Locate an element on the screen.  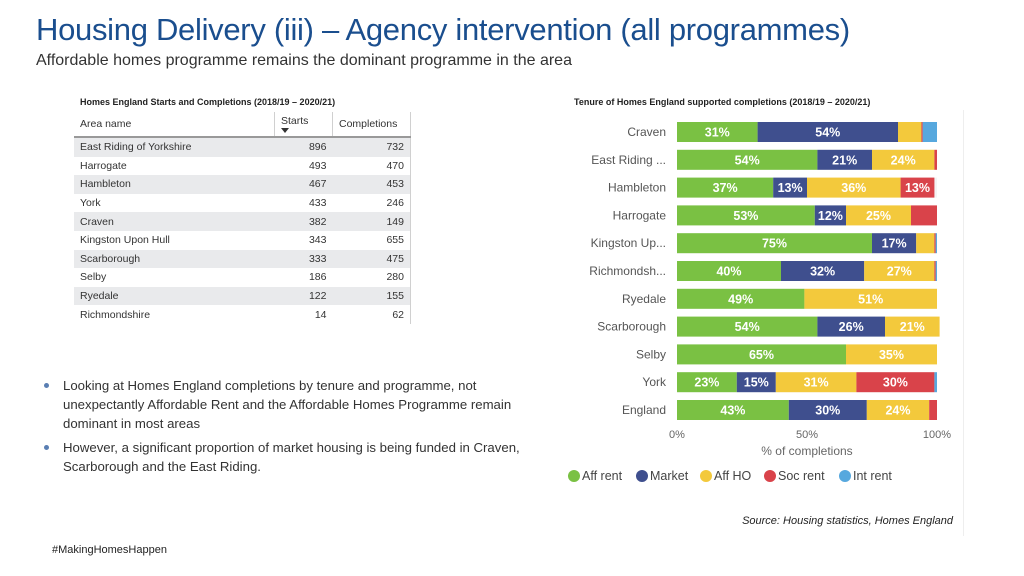
bar-data-label: 12% is located at coordinates (830, 216).